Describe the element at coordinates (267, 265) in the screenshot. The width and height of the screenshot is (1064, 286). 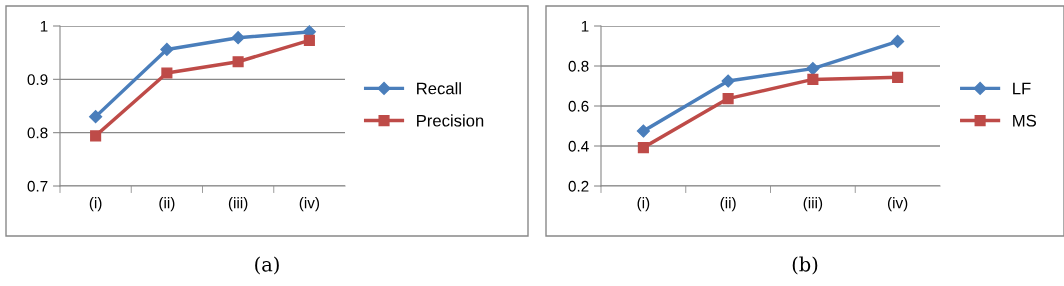
I see `text: (a)` at that location.